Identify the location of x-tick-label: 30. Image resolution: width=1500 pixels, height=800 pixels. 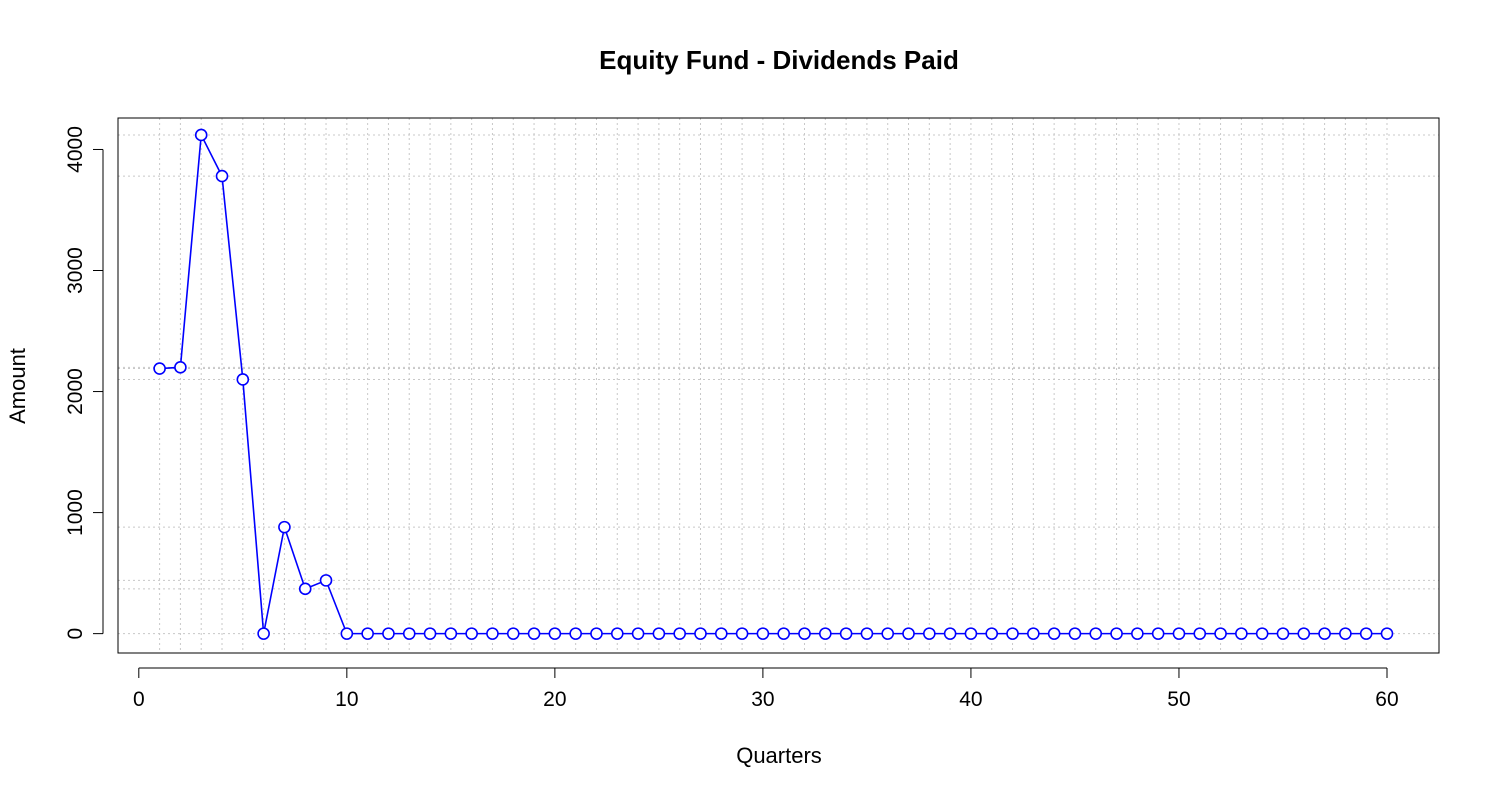
(762, 699).